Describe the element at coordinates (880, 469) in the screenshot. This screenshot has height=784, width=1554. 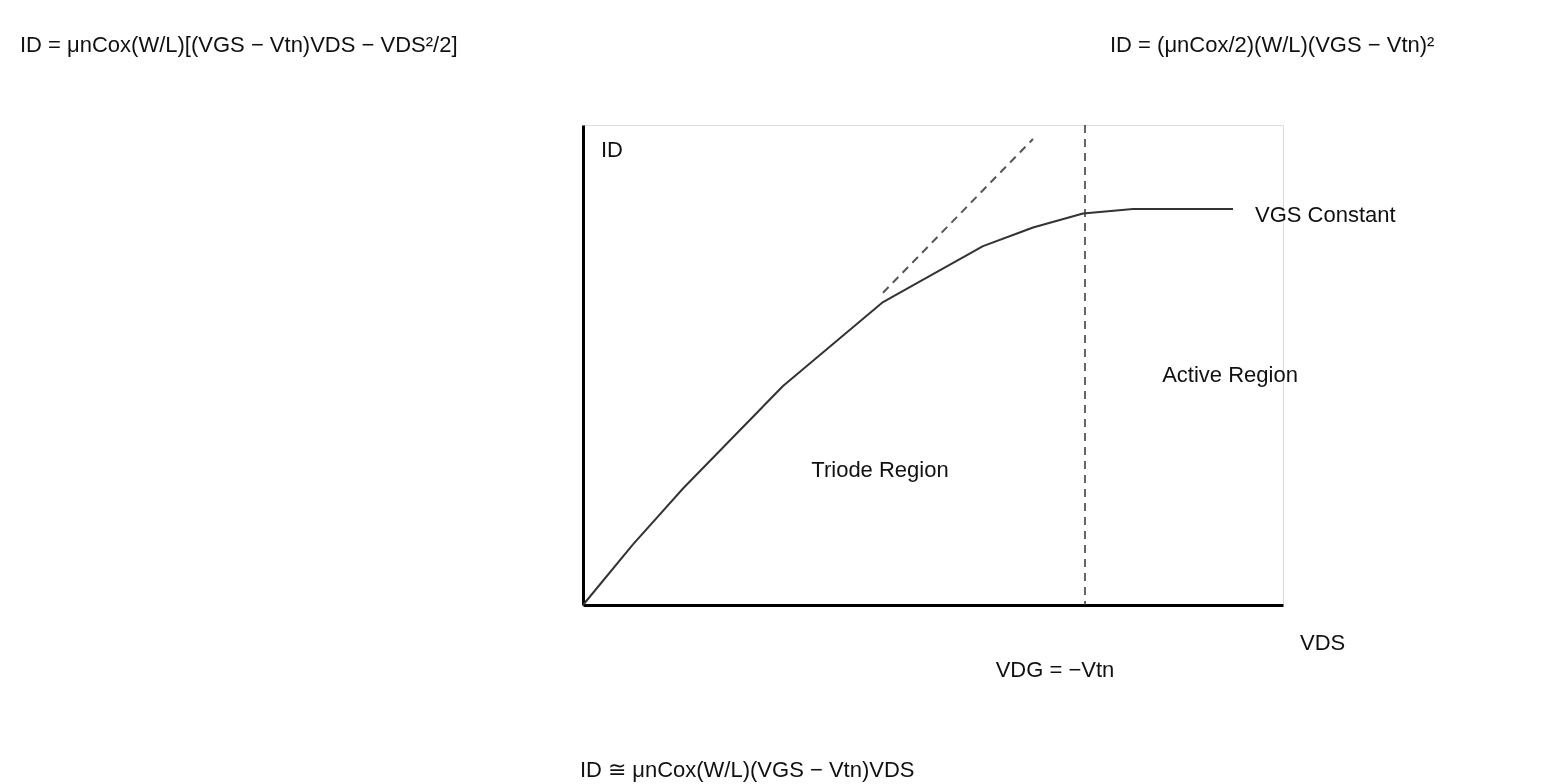
I see `annotation: Triode Region` at that location.